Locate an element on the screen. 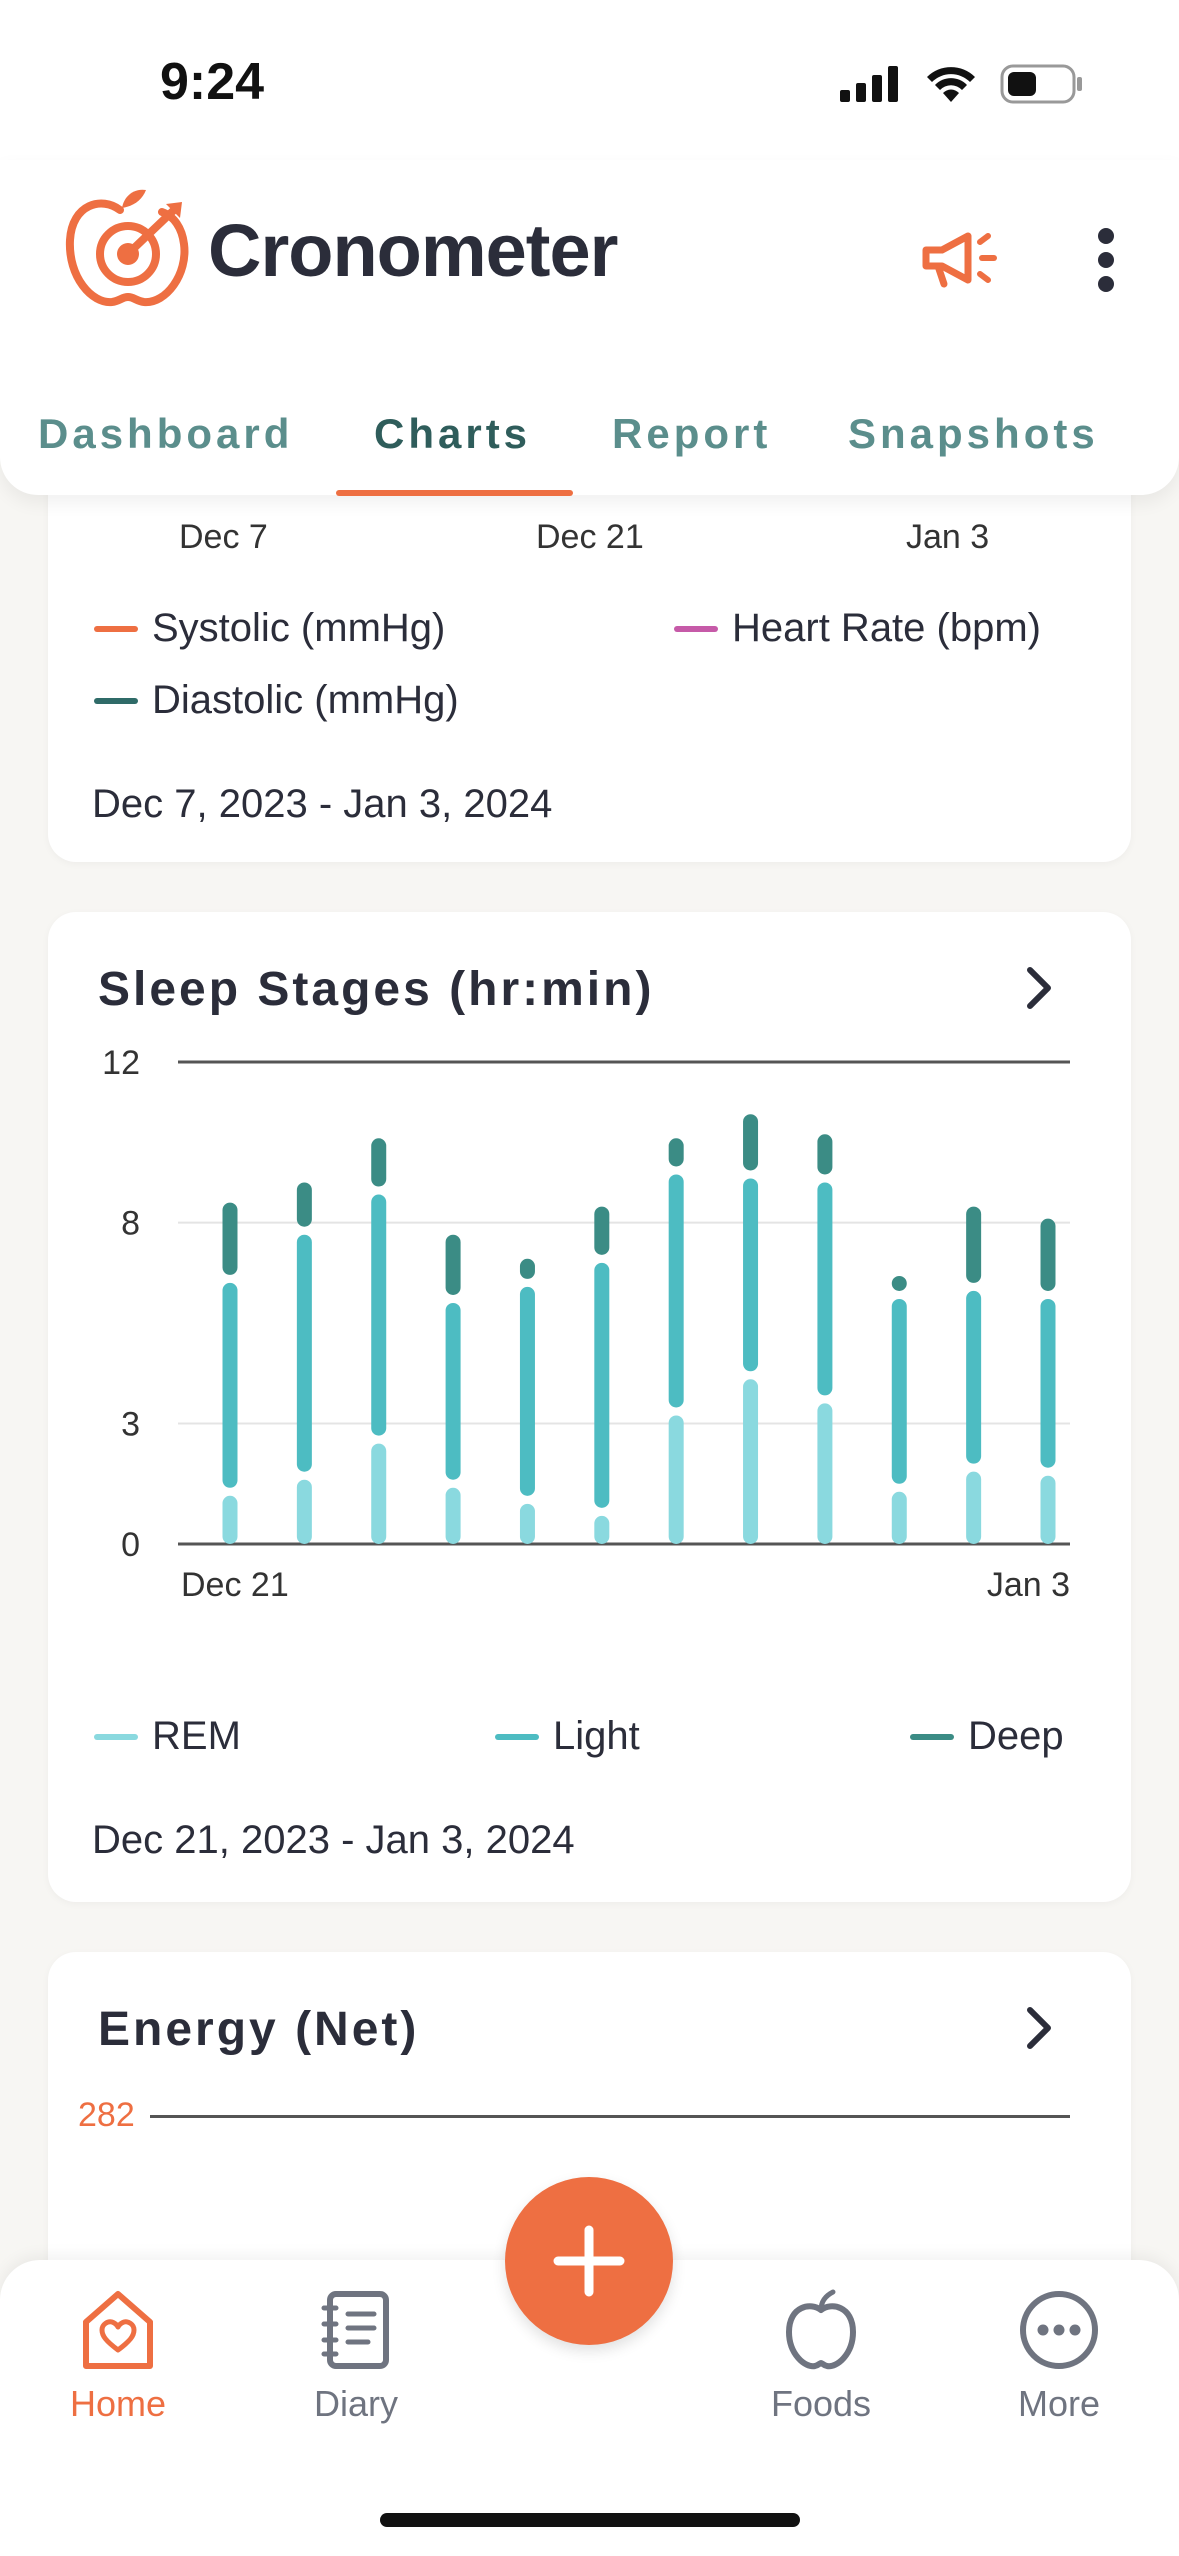 This screenshot has height=2556, width=1179. tab-report: Report is located at coordinates (692, 433).